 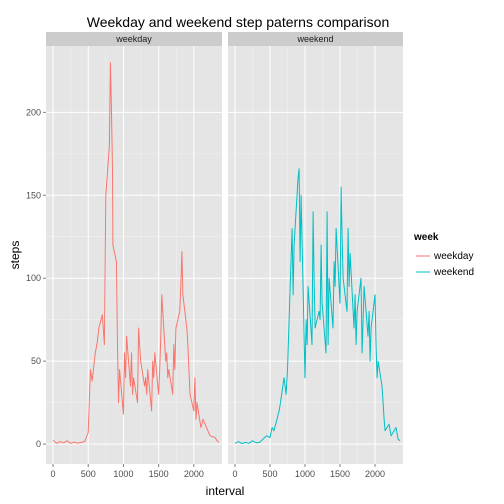 What do you see at coordinates (33, 195) in the screenshot?
I see `y-tick-label: 150` at bounding box center [33, 195].